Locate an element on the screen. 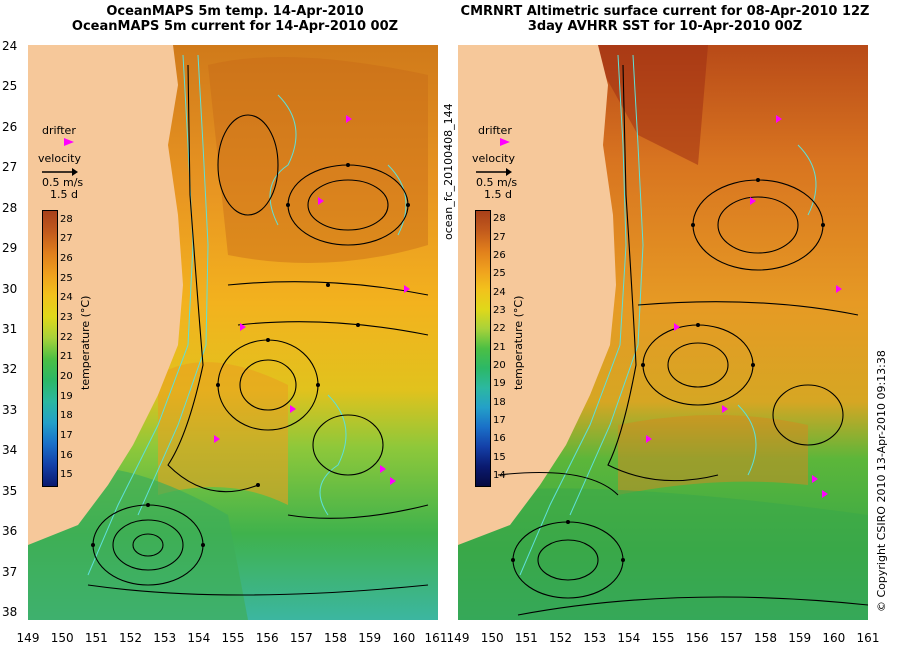  australia-coastline-land-right is located at coordinates (537, 295).